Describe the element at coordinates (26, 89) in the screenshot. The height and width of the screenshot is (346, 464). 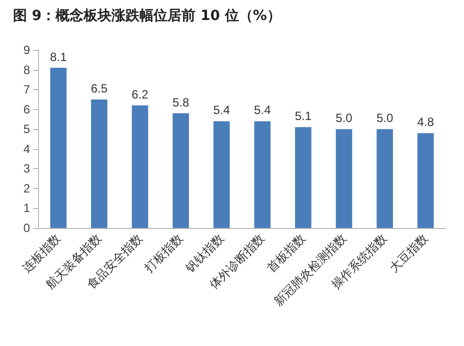
I see `y-tick-label: 7` at that location.